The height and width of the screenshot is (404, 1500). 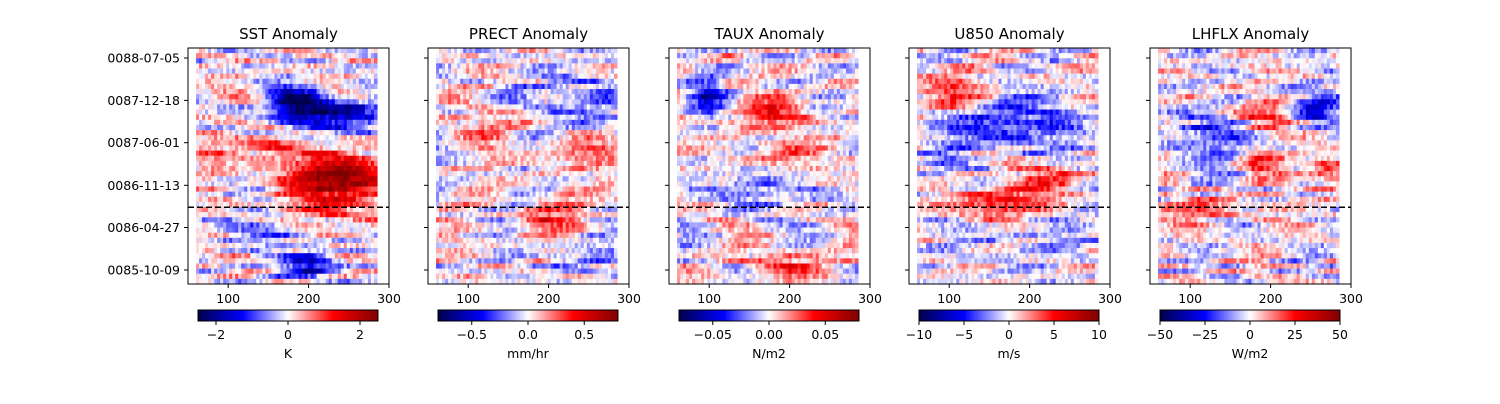 What do you see at coordinates (143, 185) in the screenshot?
I see `y-tick-label: 0086-11-13` at bounding box center [143, 185].